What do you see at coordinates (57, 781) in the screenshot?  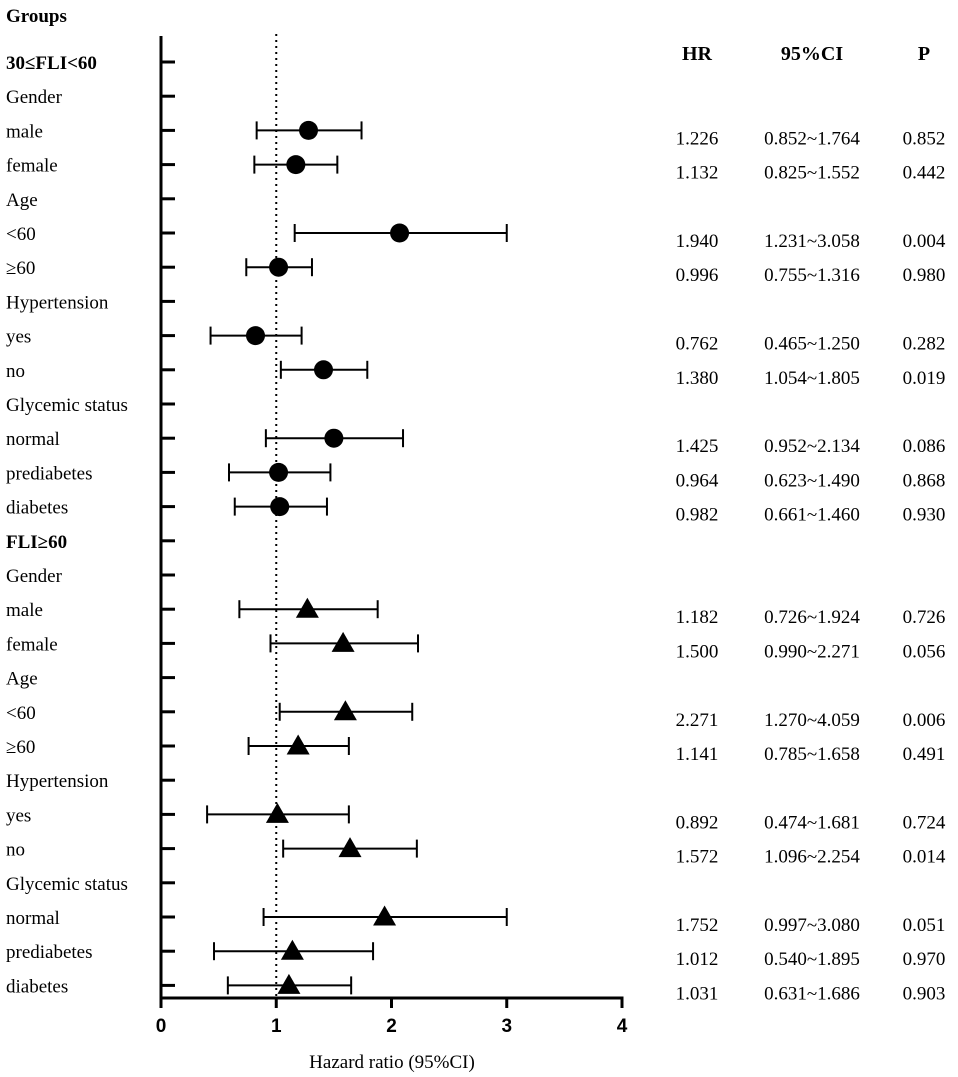 I see `category-label: Hypertension` at bounding box center [57, 781].